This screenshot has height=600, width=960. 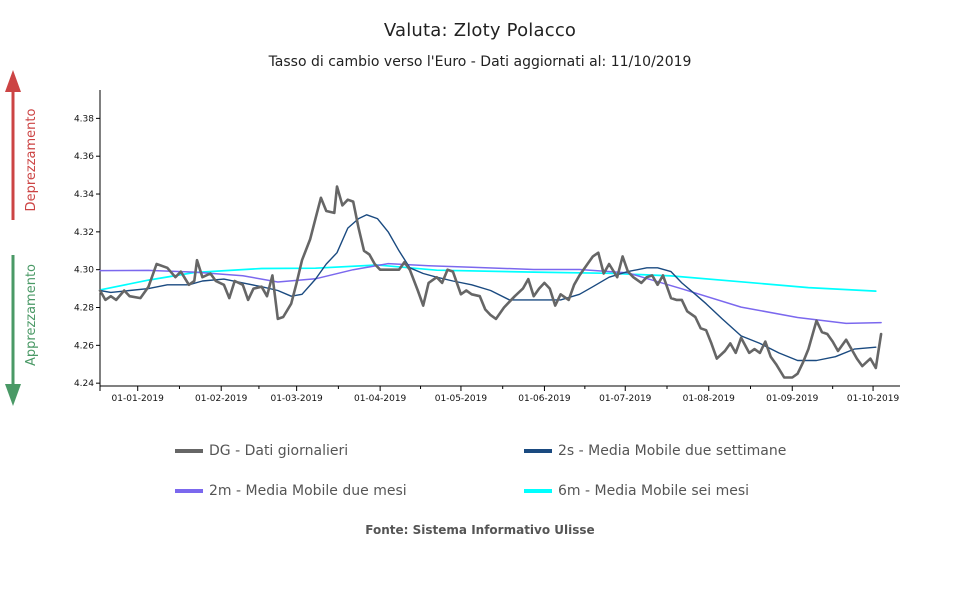 I want to click on series-line-ma2m, so click(x=490, y=293).